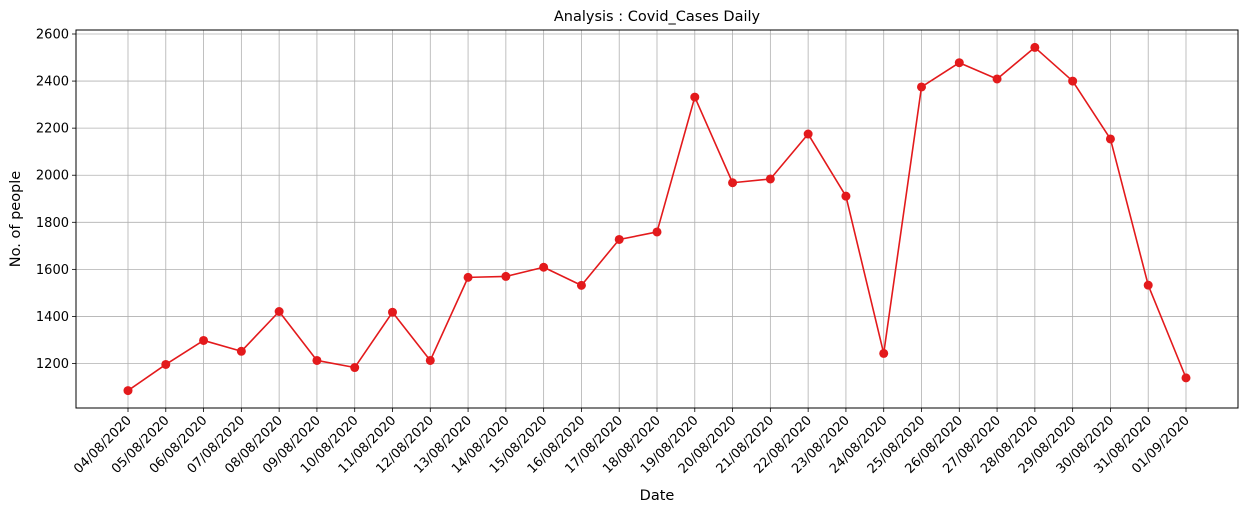 The height and width of the screenshot is (514, 1248). I want to click on y-tick-label: 2400, so click(52, 82).